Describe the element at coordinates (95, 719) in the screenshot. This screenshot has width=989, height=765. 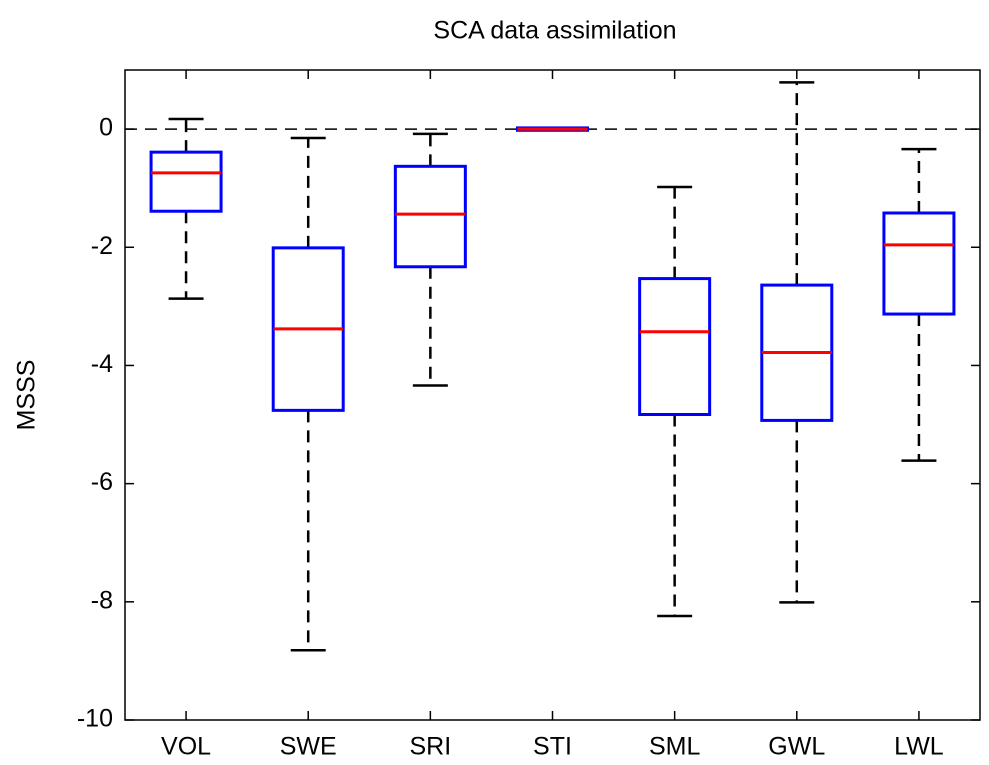
I see `y-tick-label: -10` at that location.